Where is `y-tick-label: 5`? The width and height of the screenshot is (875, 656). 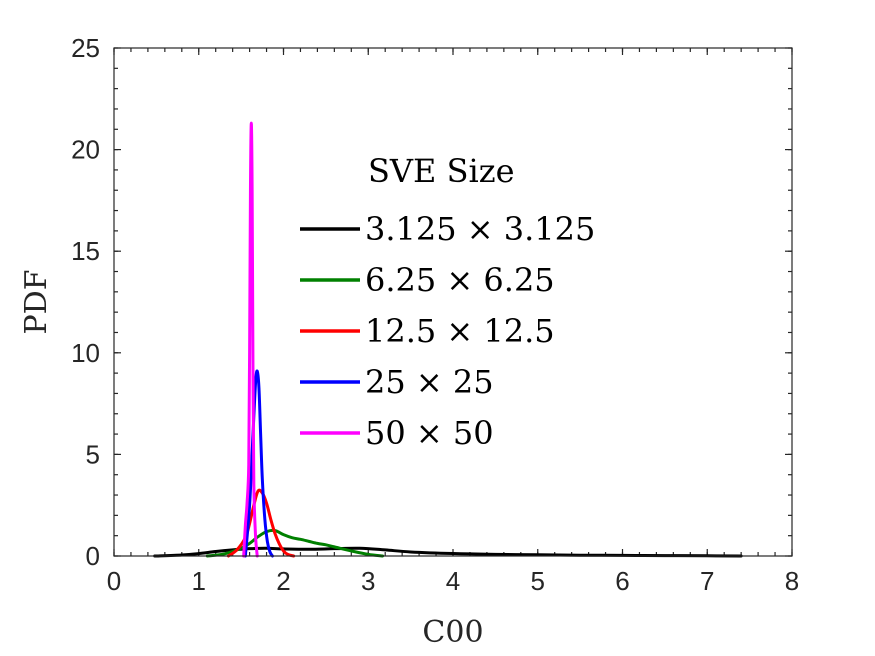
y-tick-label: 5 is located at coordinates (93, 454).